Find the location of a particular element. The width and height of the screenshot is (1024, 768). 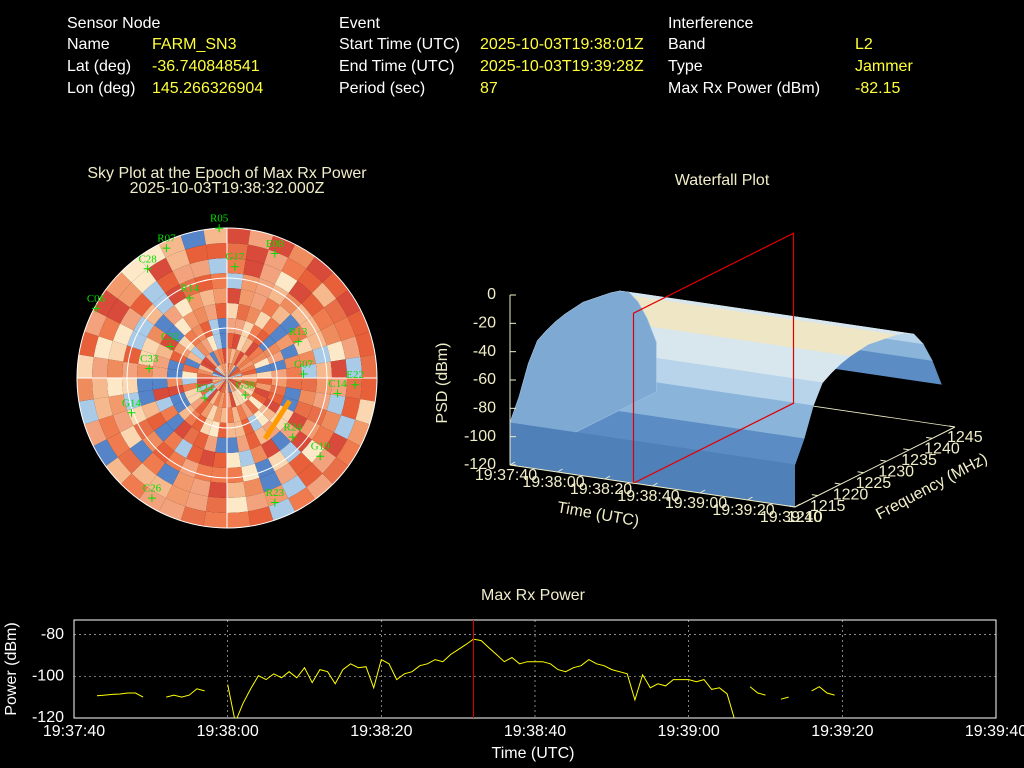

field-label: Type is located at coordinates (685, 66).